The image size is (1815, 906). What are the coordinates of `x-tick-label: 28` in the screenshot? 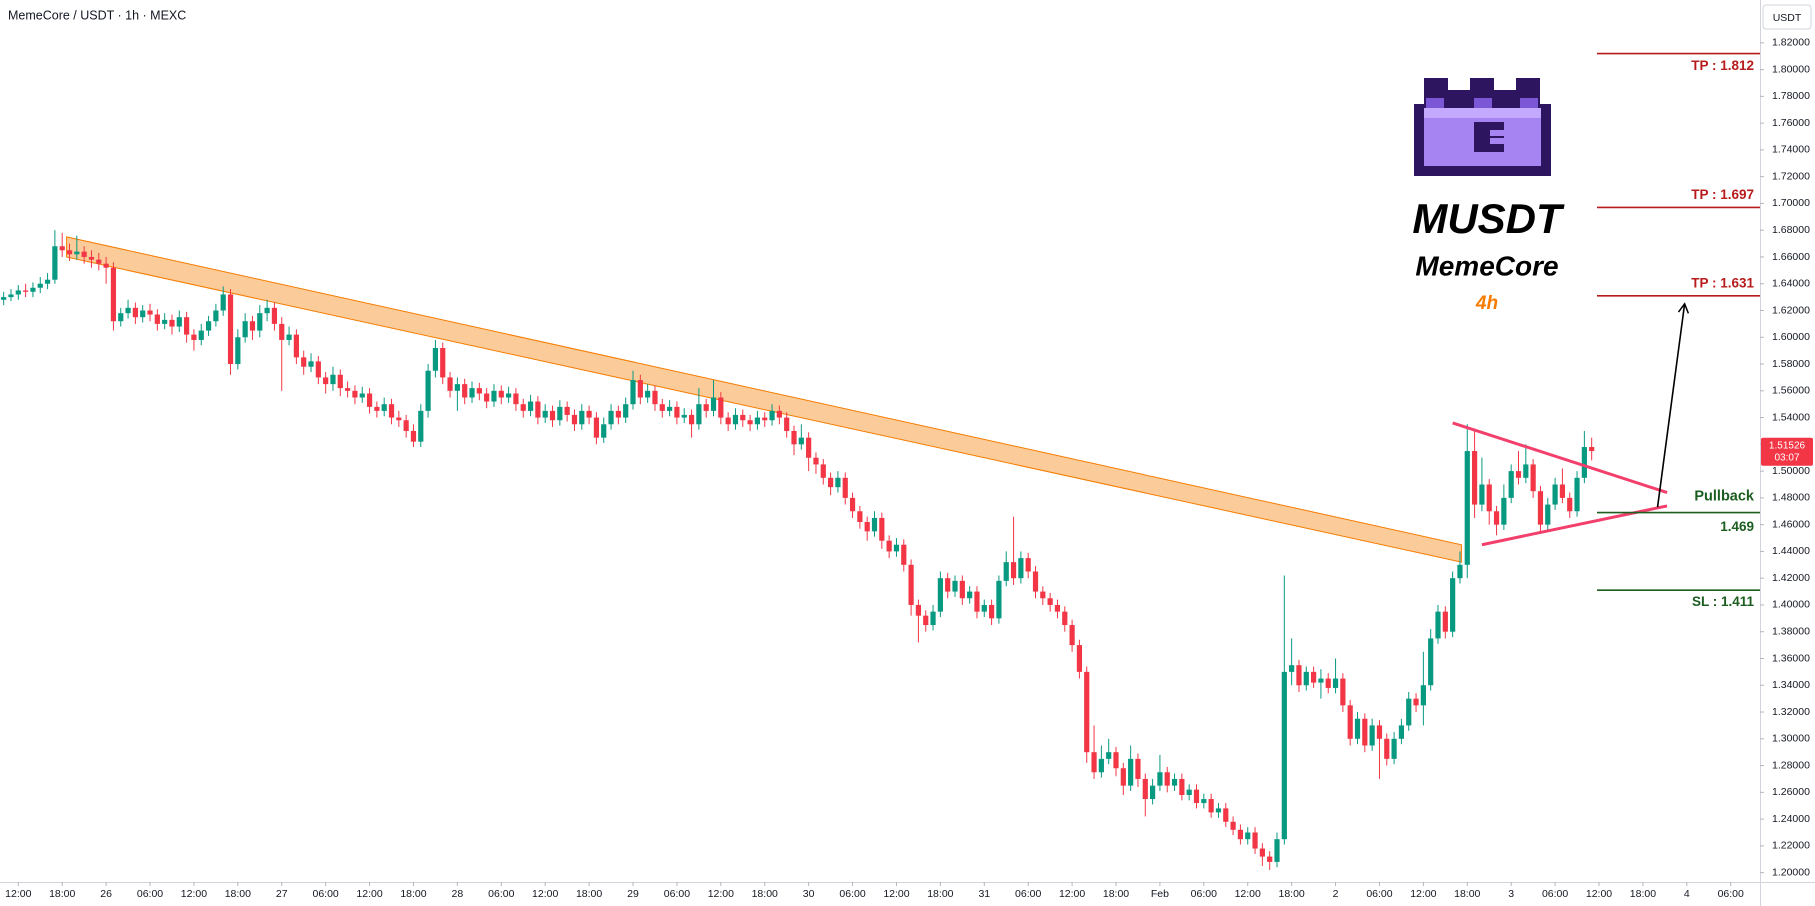 It's located at (458, 894).